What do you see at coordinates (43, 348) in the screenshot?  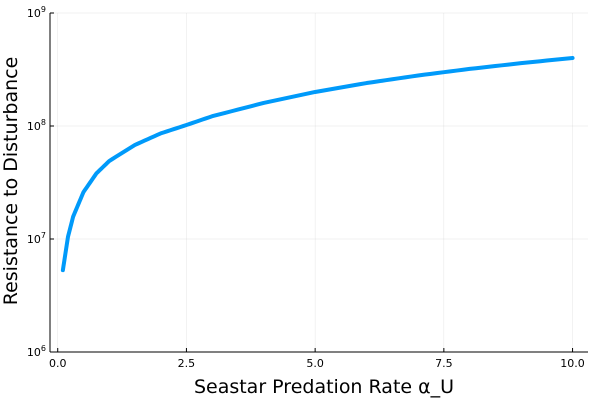 I see `y-tick-exponent: 6` at bounding box center [43, 348].